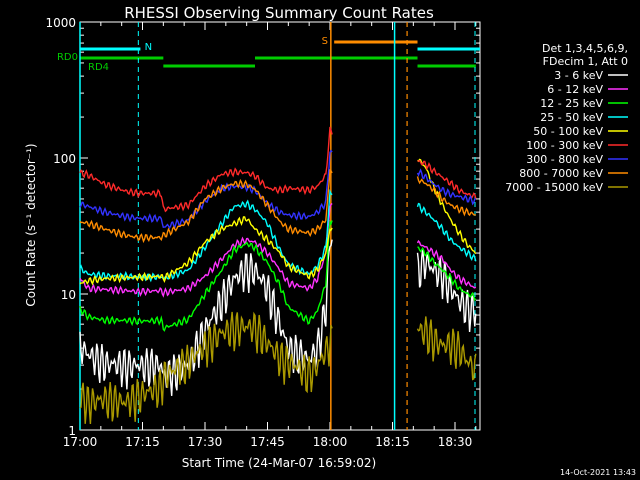  Describe the element at coordinates (568, 131) in the screenshot. I see `legend-label-5: 50 - 100 keV` at that location.